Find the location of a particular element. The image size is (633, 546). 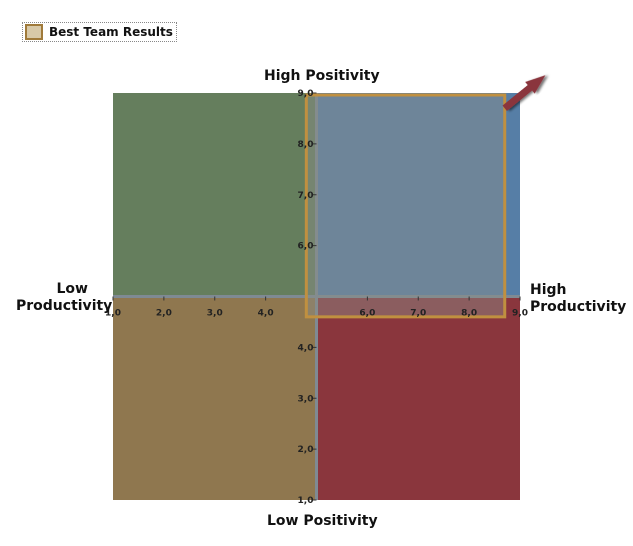

y-tick-label: 9,0 is located at coordinates (306, 94).